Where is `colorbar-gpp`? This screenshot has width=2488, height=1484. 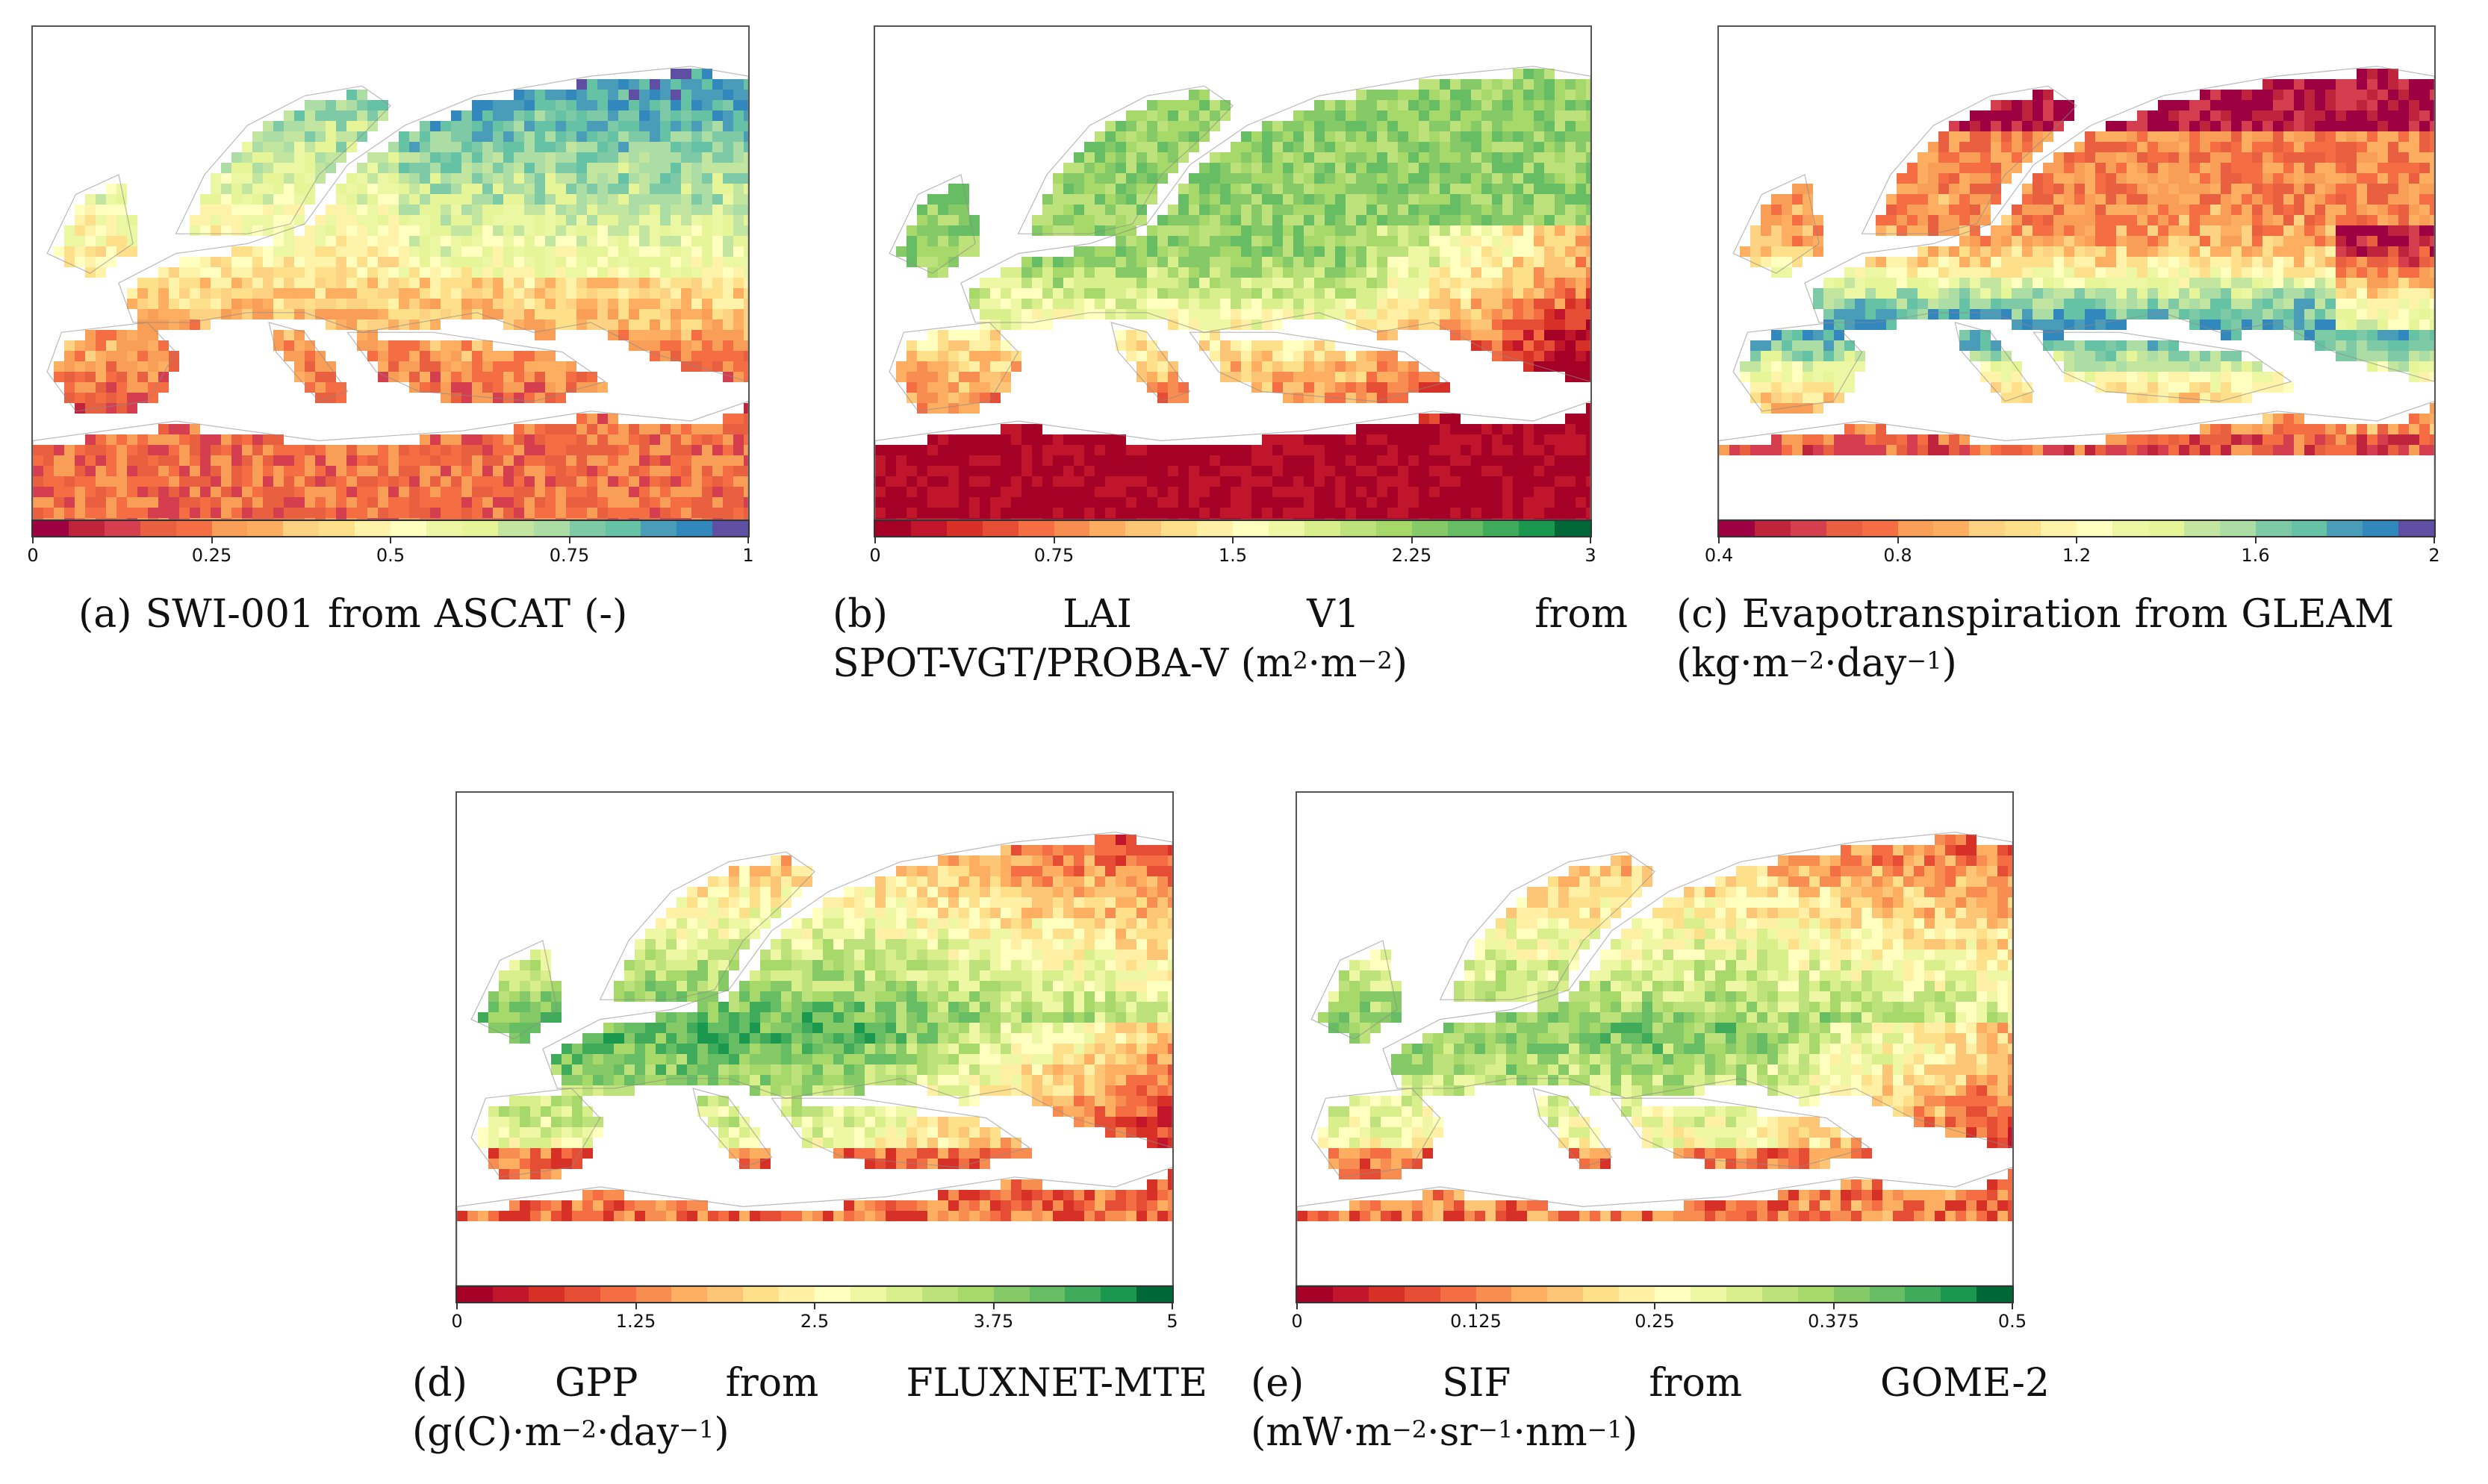
colorbar-gpp is located at coordinates (814, 1294).